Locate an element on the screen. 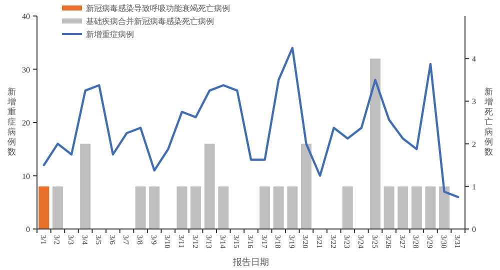 The width and height of the screenshot is (500, 270). y-tick-label: 30 is located at coordinates (26, 69).